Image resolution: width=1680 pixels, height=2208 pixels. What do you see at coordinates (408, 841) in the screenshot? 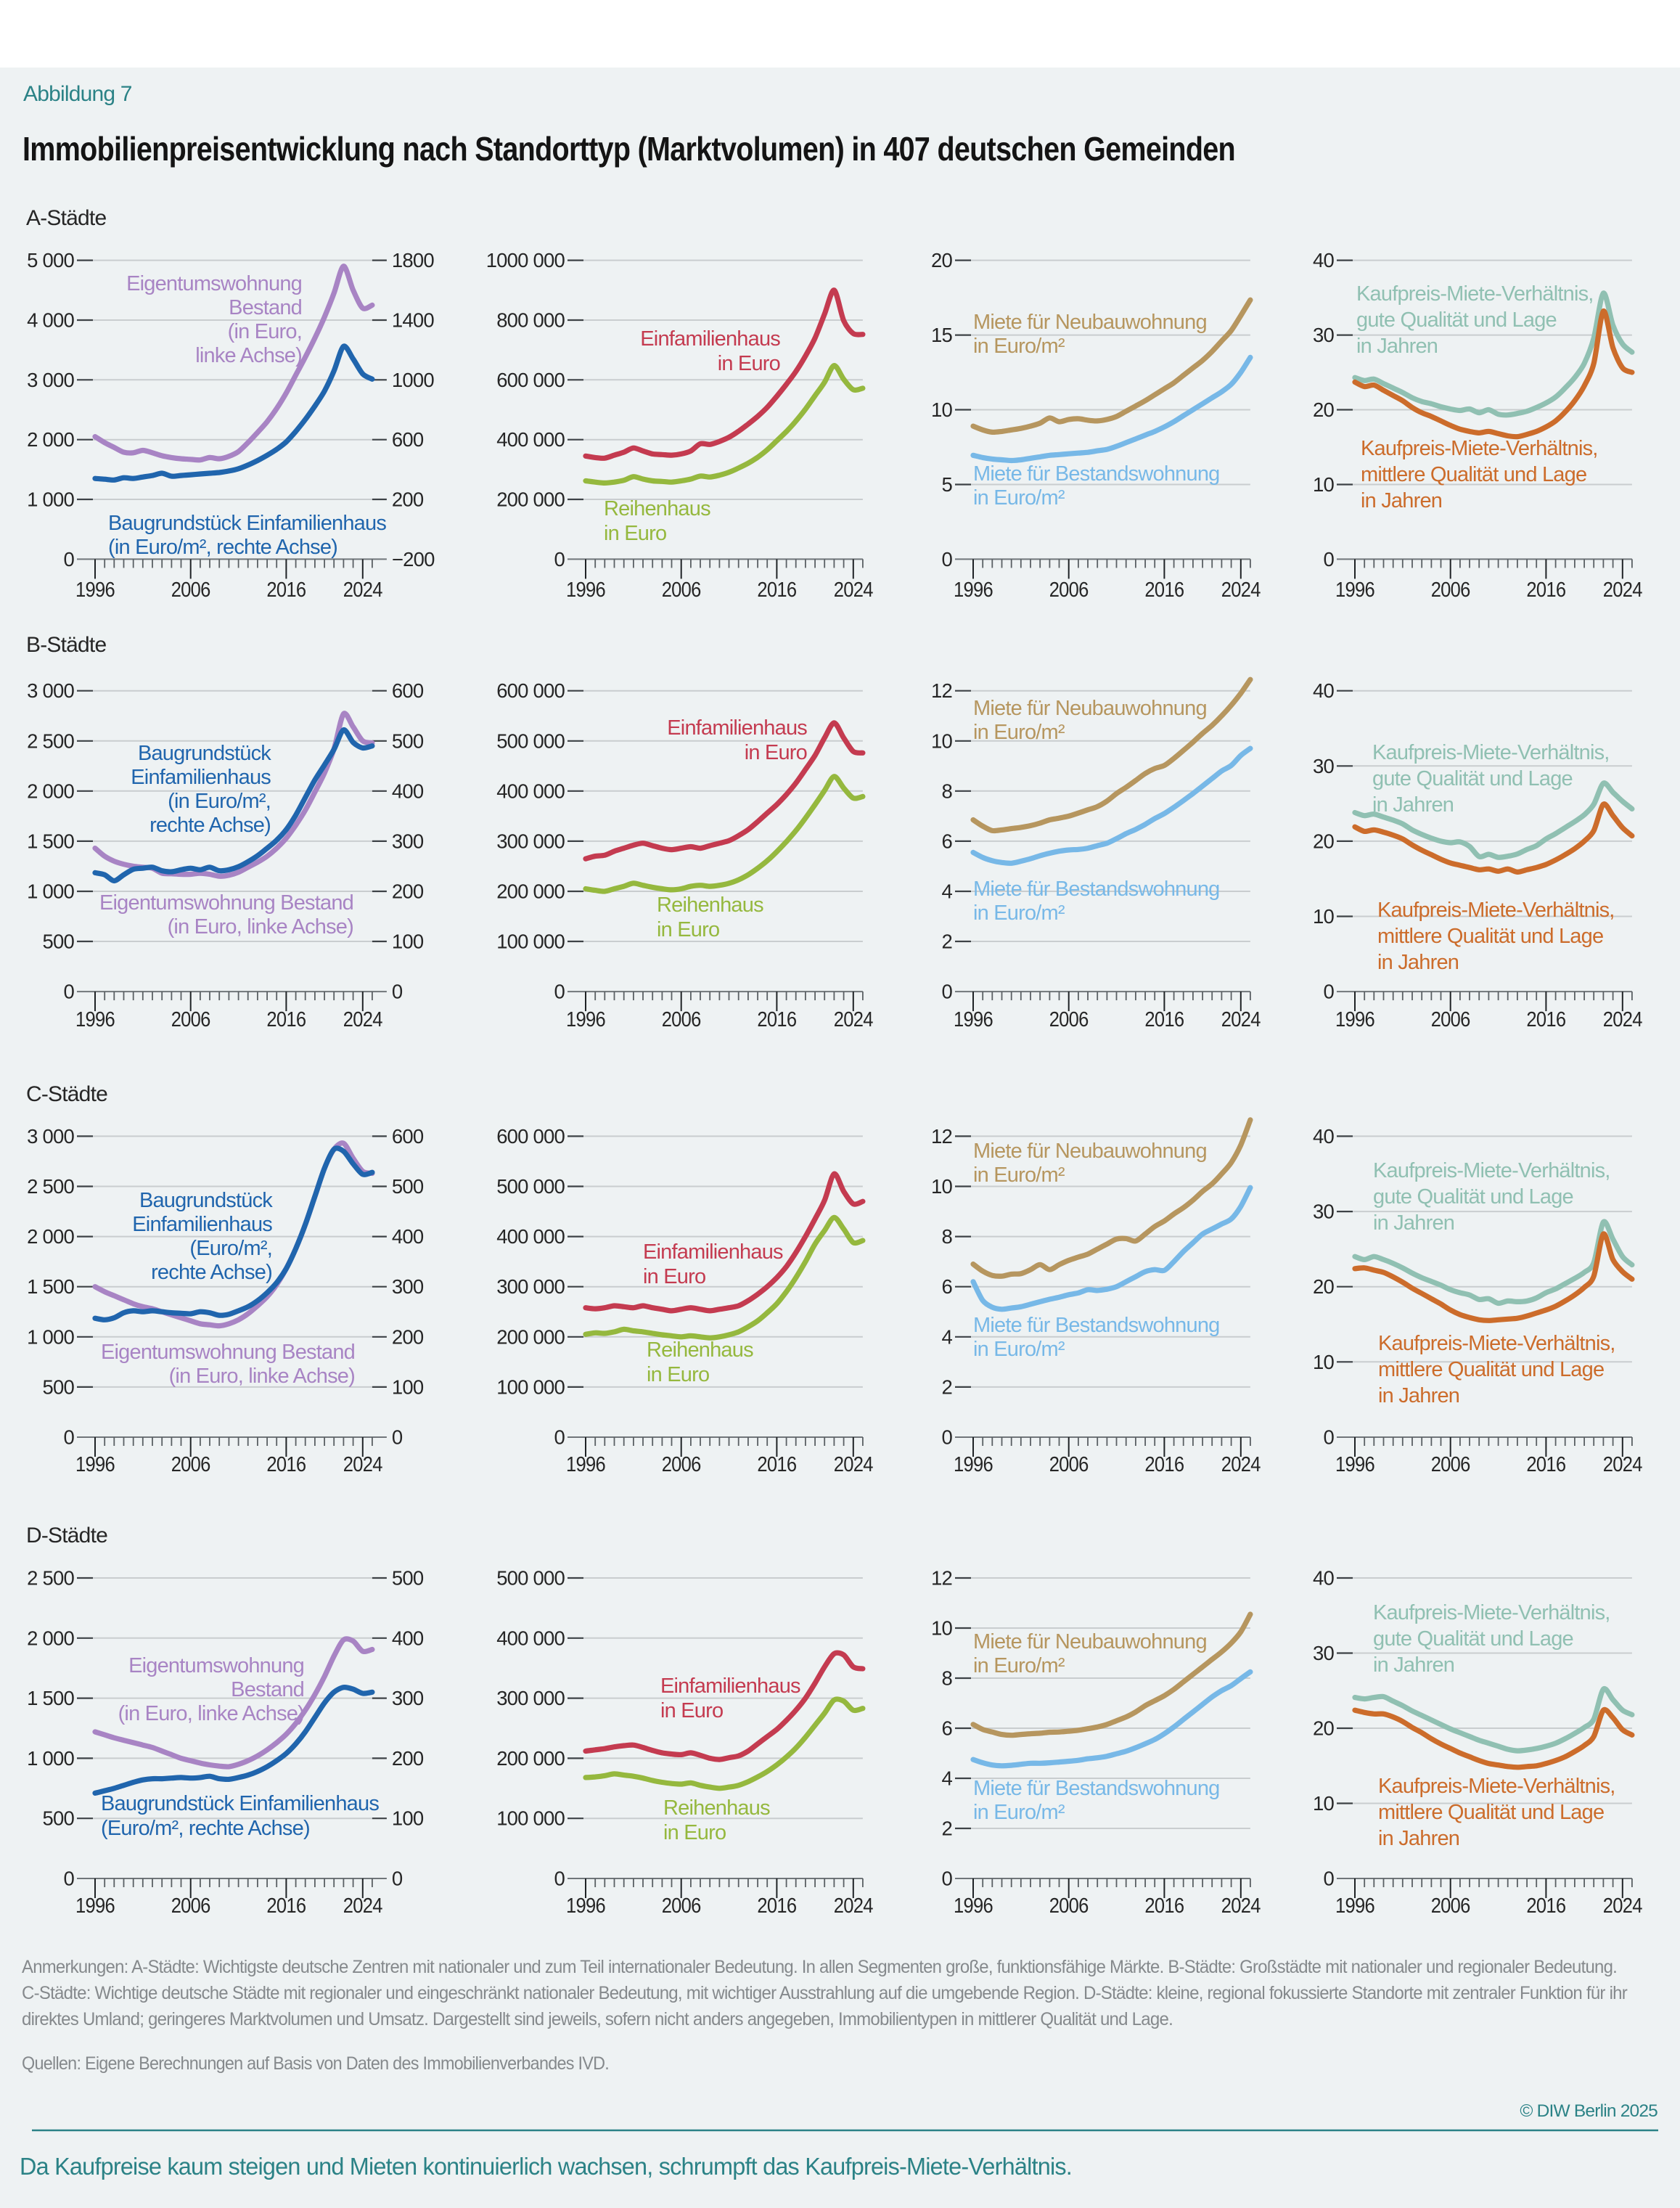
I see `svg-text: 300` at bounding box center [408, 841].